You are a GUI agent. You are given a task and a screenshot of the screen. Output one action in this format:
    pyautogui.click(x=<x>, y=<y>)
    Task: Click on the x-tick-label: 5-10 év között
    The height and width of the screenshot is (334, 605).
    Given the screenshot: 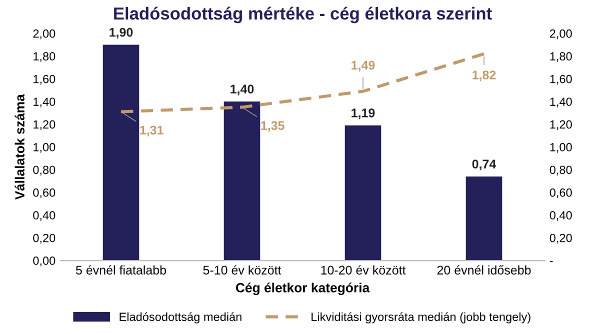 What is the action you would take?
    pyautogui.click(x=242, y=270)
    